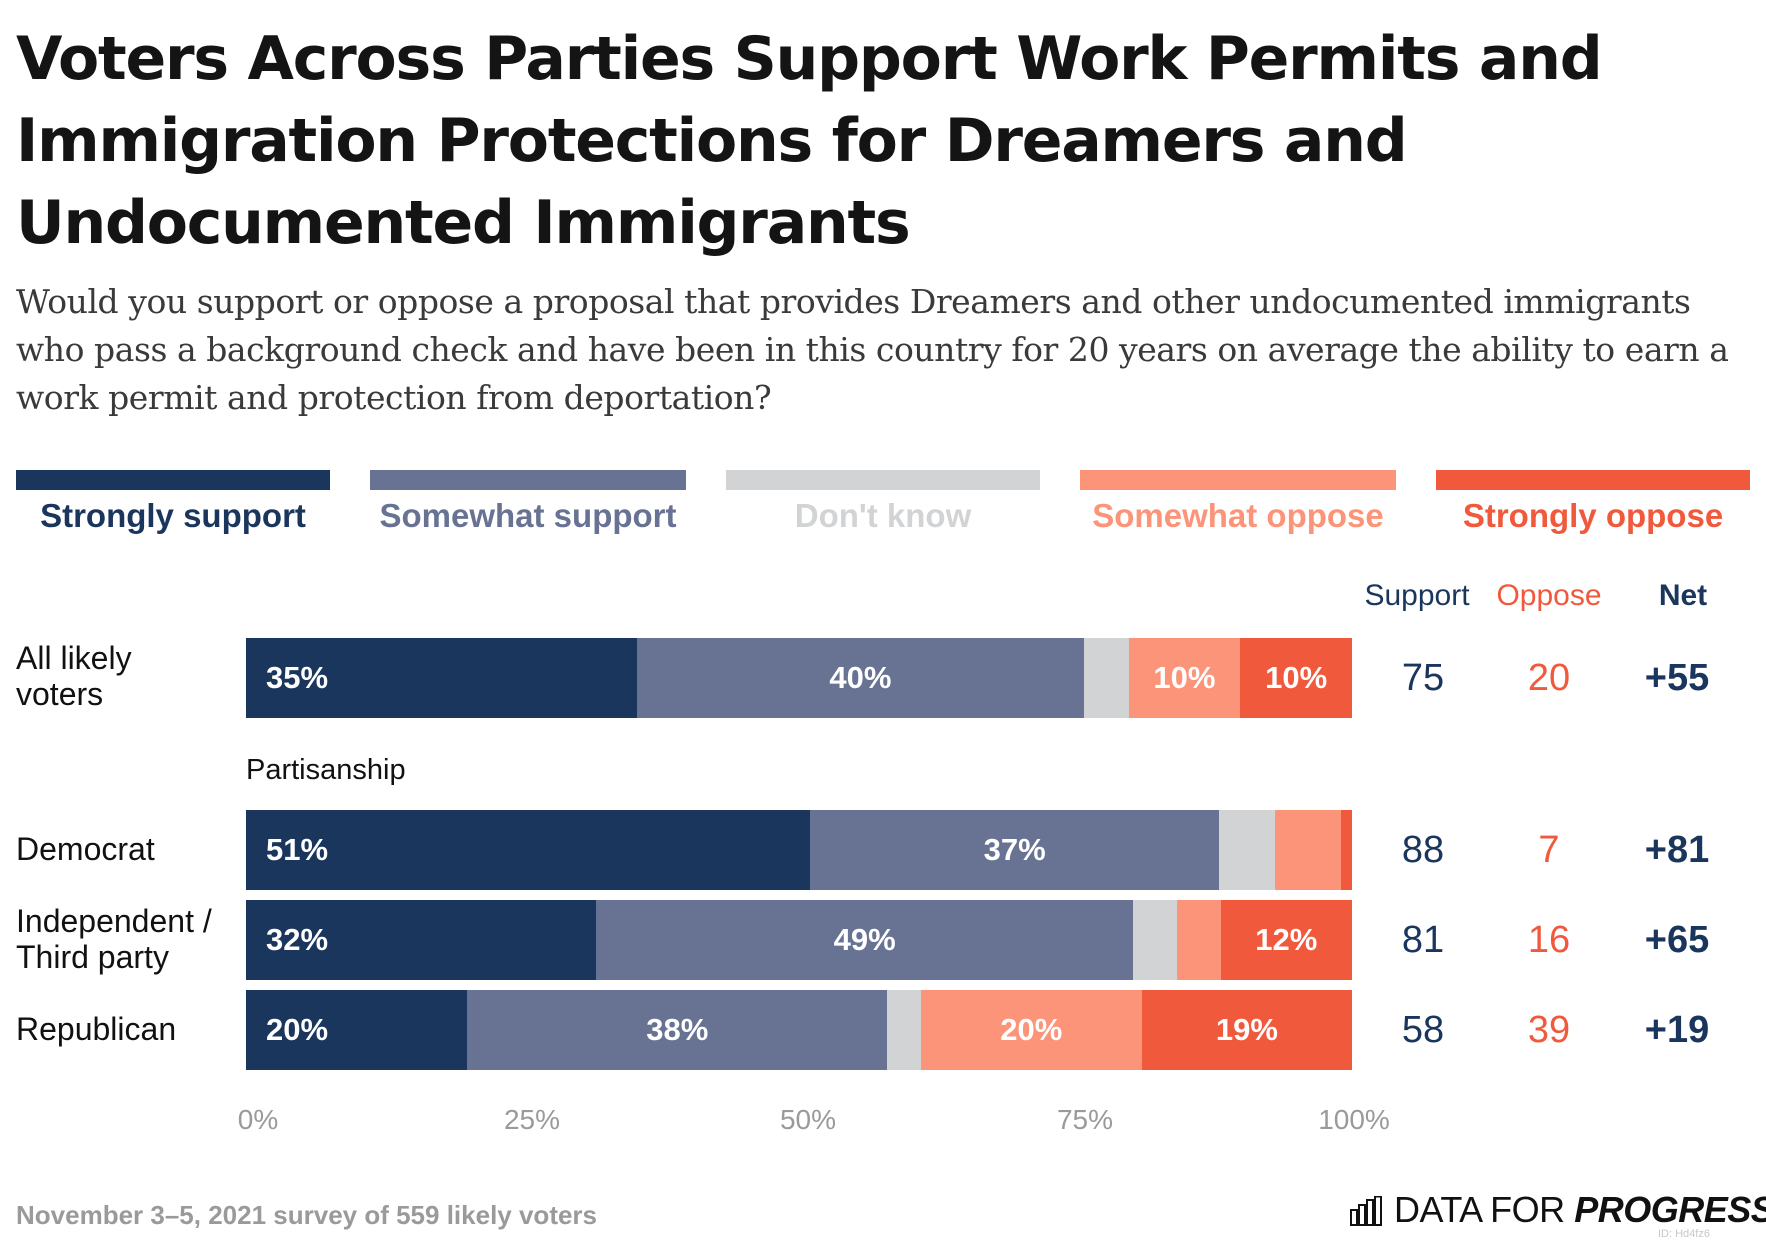  What do you see at coordinates (441, 678) in the screenshot?
I see `bar-segment-strongly-support: 35%` at bounding box center [441, 678].